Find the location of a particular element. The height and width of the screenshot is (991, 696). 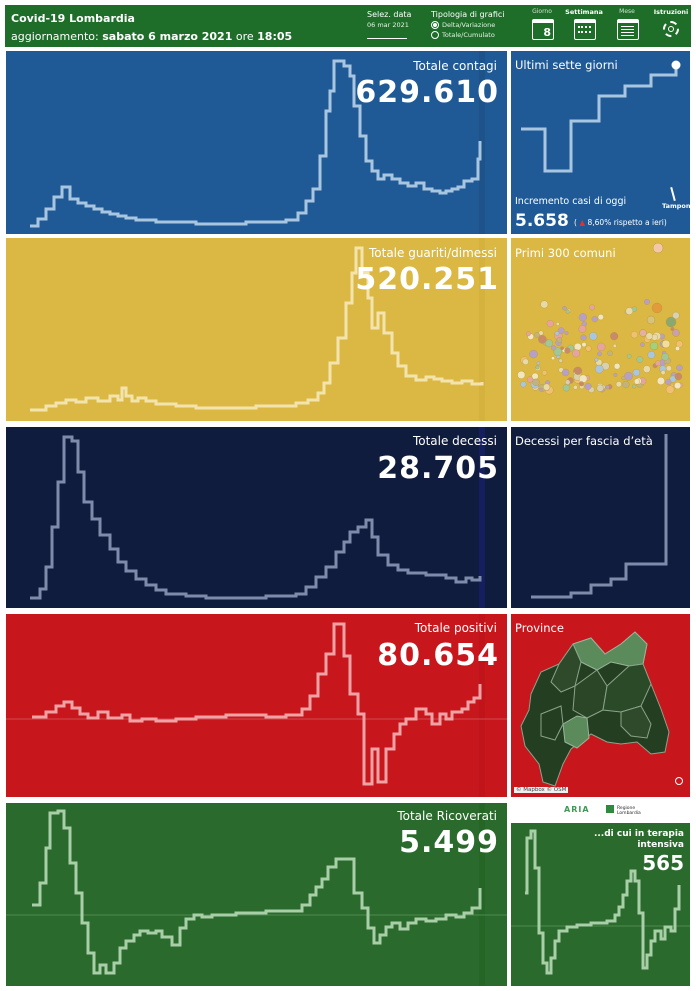

radio-delta is located at coordinates (435, 25).